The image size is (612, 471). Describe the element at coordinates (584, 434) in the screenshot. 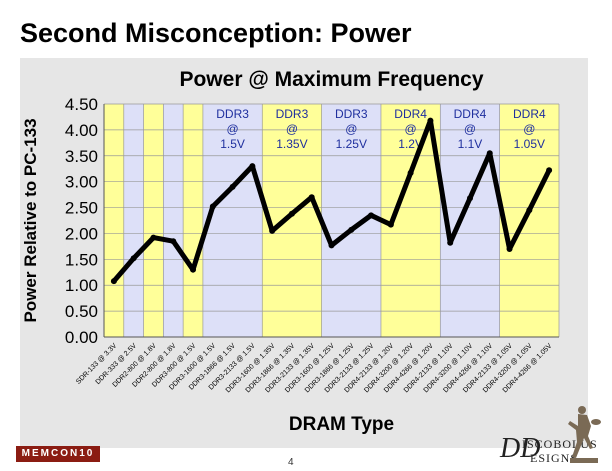

I see `discus-thrower-icon` at that location.